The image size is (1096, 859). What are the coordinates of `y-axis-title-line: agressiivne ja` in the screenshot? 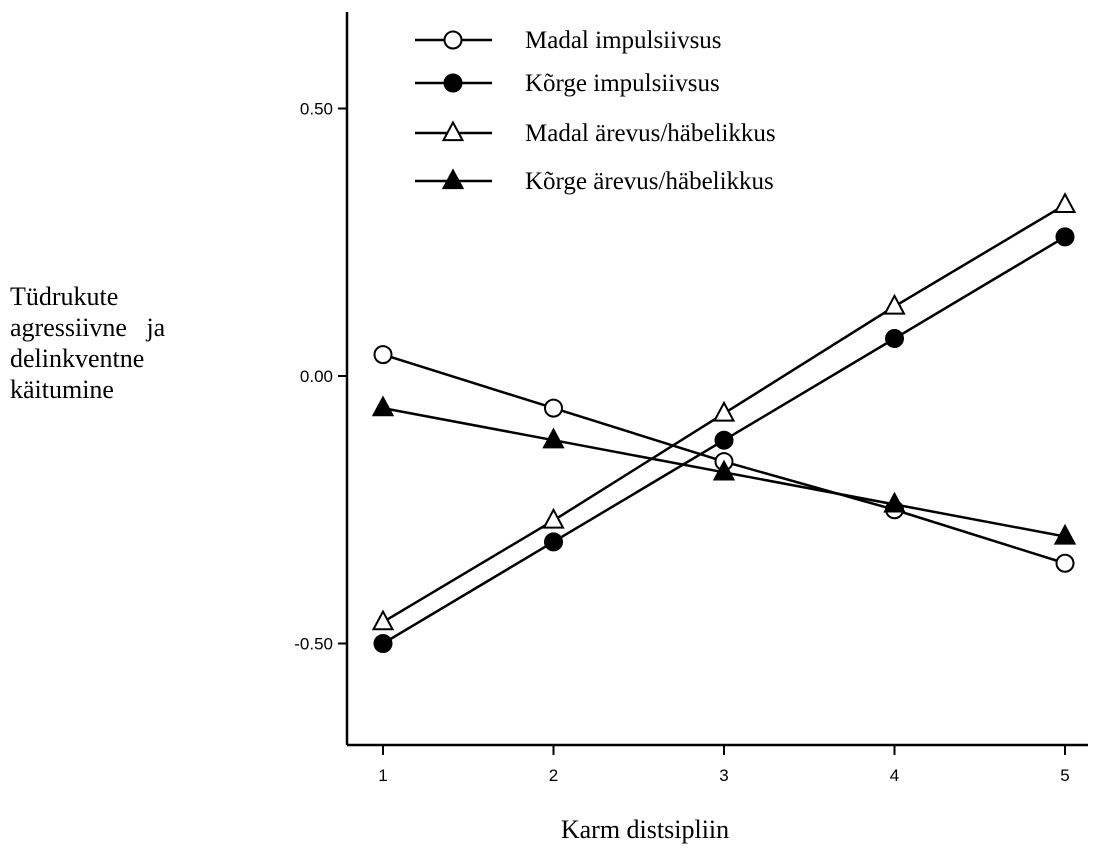 It's located at (88, 327).